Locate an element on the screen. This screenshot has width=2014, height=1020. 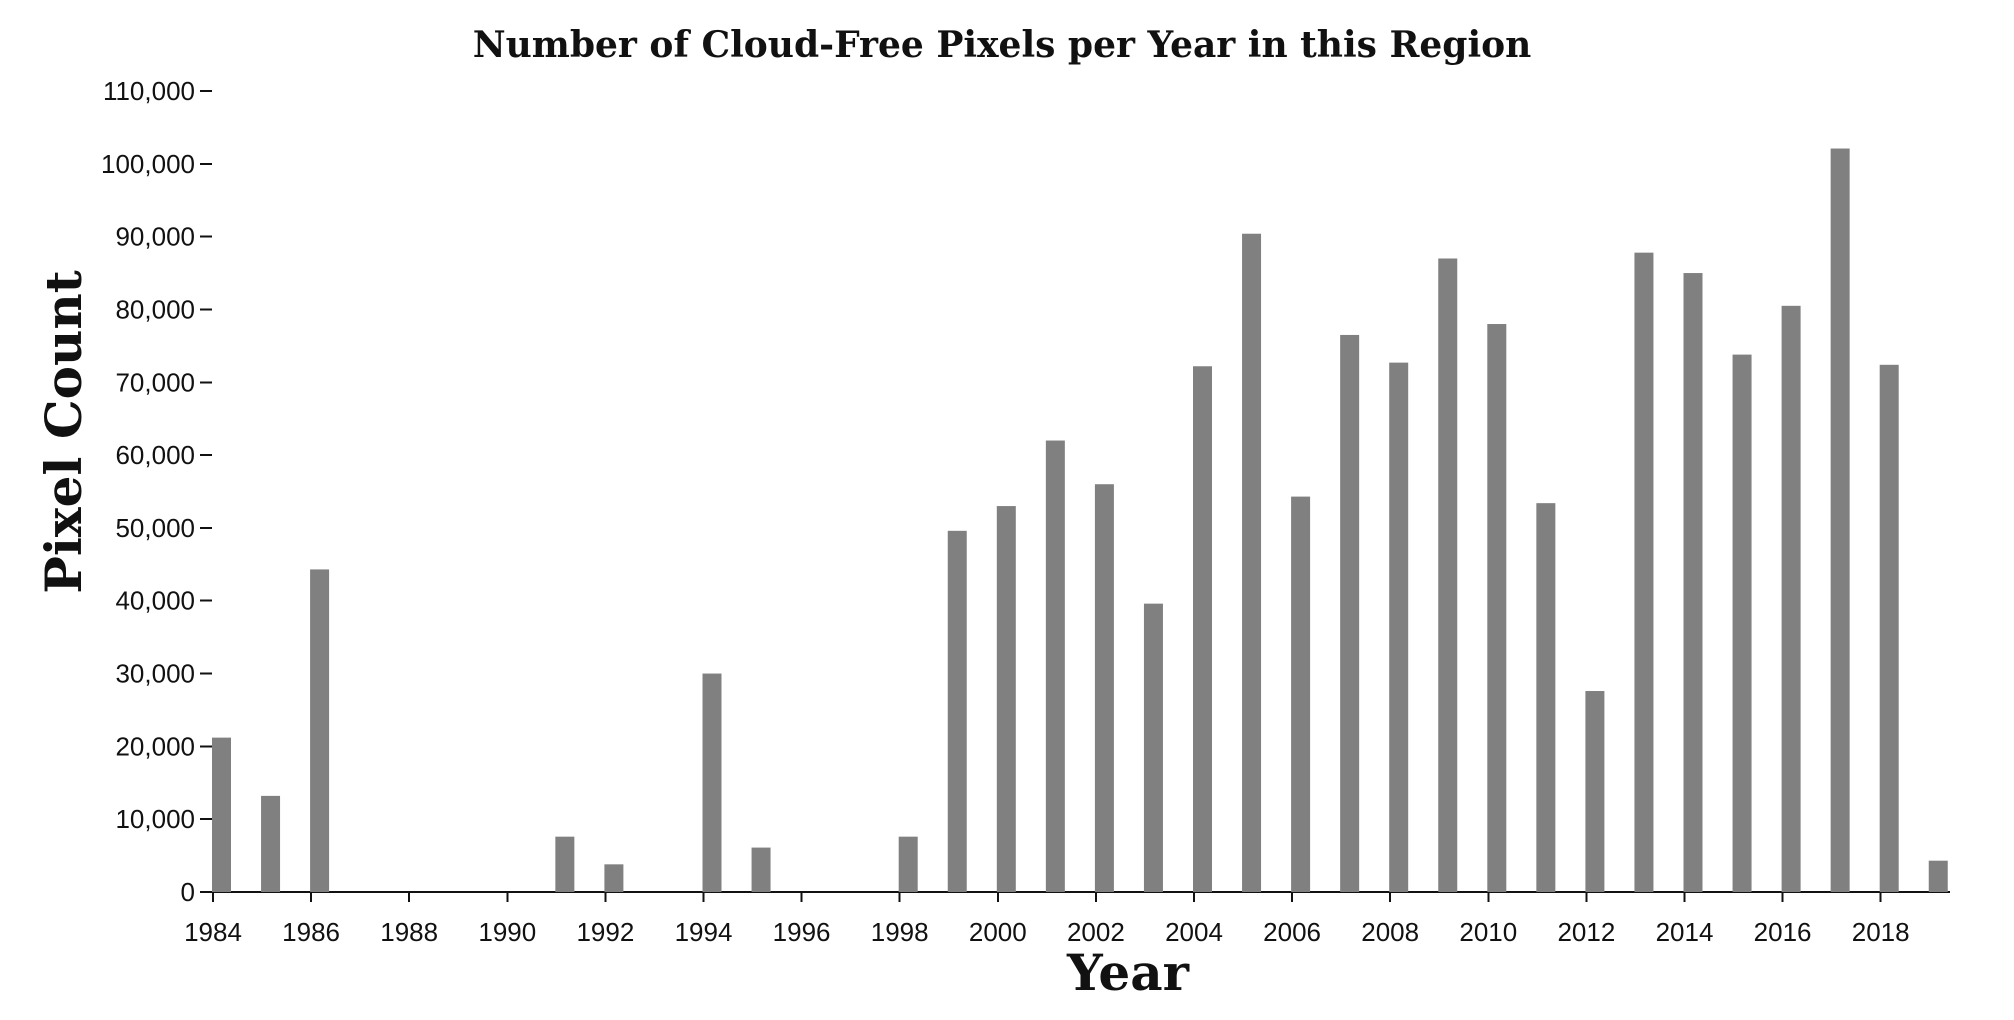
bar-2006 is located at coordinates (1301, 694).